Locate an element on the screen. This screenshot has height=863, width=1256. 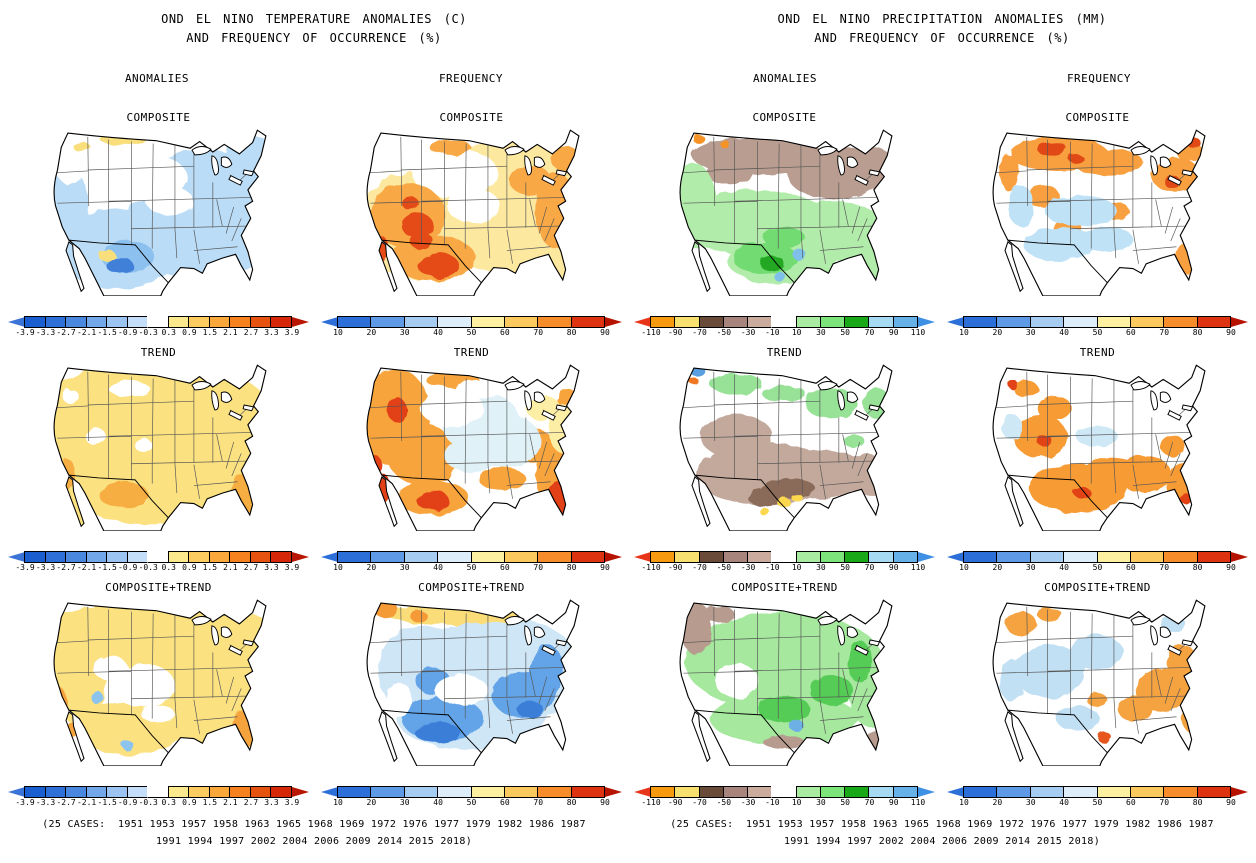
colorbar-tick-label: 60 is located at coordinates (505, 567).